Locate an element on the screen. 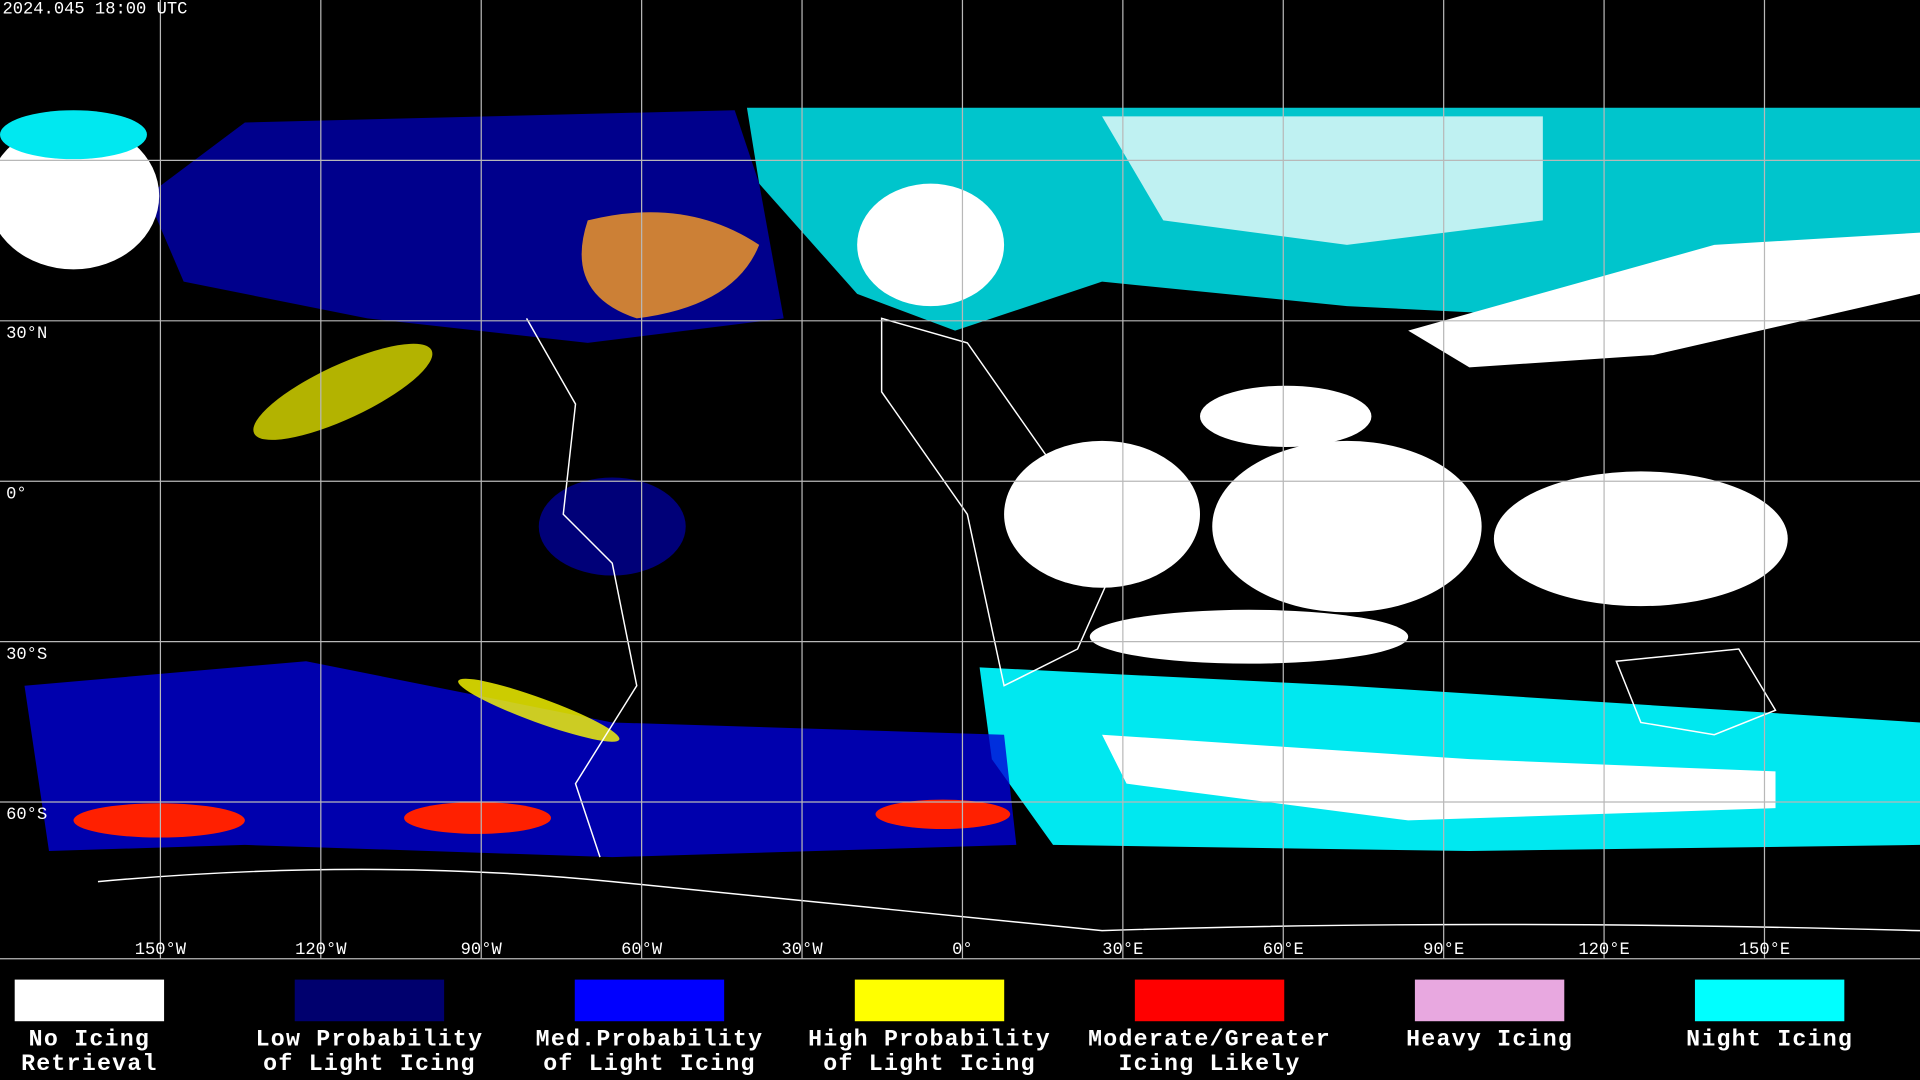 Image resolution: width=1920 pixels, height=1080 pixels. legend-item: Heavy Icing is located at coordinates (1489, 1016).